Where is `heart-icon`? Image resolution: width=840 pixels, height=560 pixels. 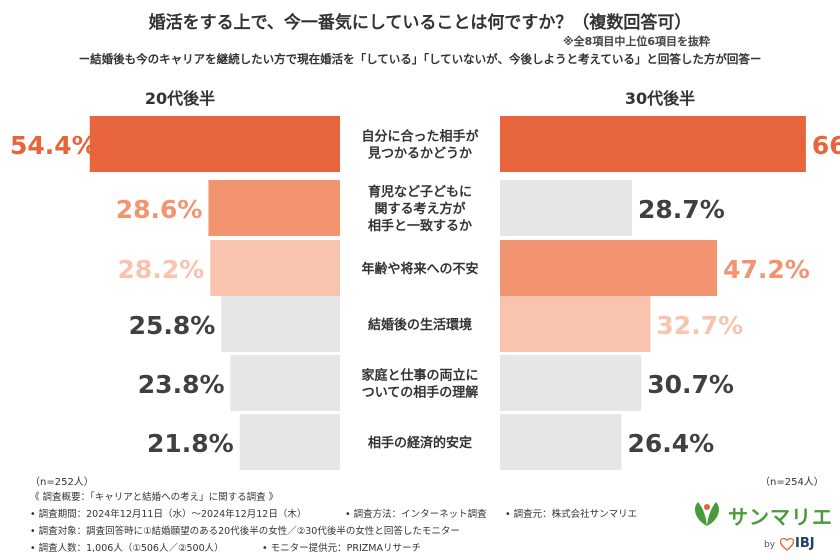
heart-icon is located at coordinates (787, 544).